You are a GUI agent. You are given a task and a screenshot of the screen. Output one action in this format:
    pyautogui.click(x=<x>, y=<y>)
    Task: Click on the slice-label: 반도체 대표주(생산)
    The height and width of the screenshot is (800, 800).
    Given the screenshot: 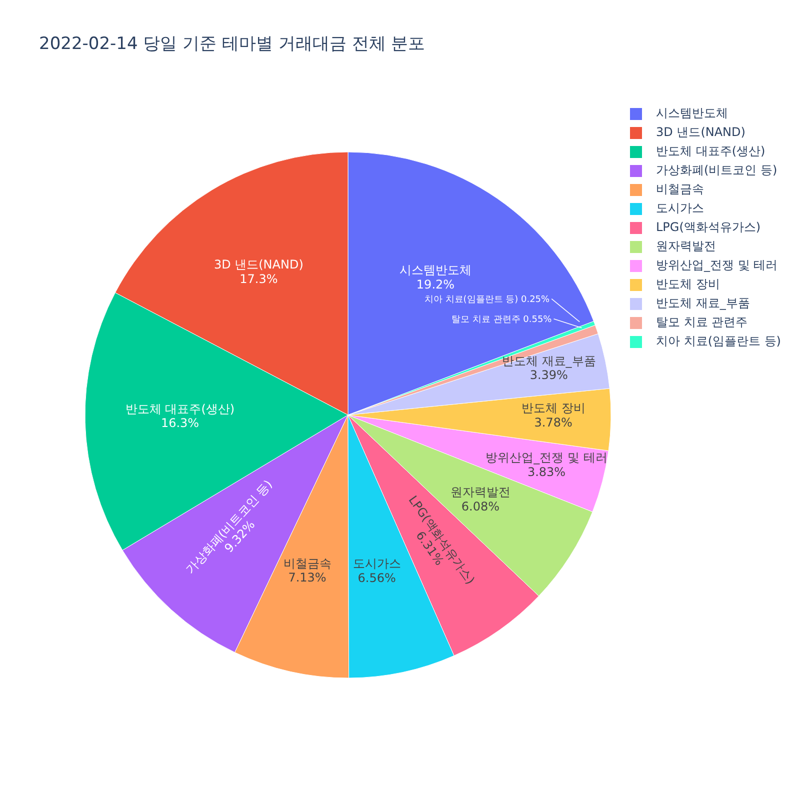 What is the action you would take?
    pyautogui.click(x=180, y=409)
    